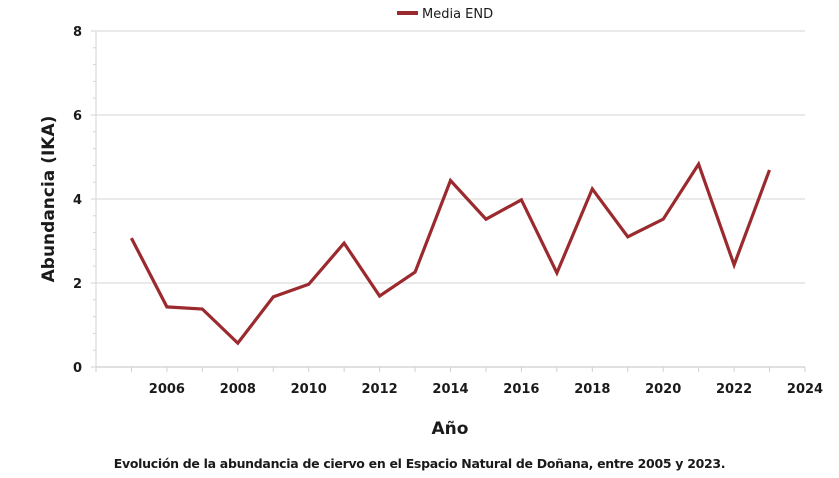 The width and height of the screenshot is (839, 478). What do you see at coordinates (77, 32) in the screenshot?
I see `y-tick-label: 8` at bounding box center [77, 32].